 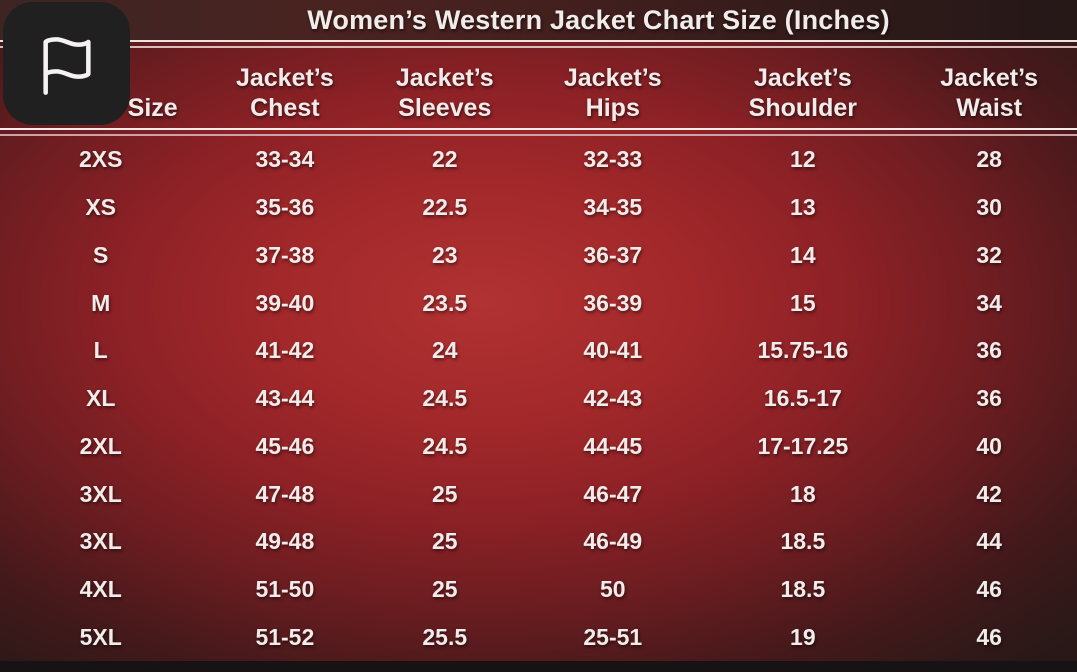 What do you see at coordinates (100, 350) in the screenshot?
I see `size-cell: L` at bounding box center [100, 350].